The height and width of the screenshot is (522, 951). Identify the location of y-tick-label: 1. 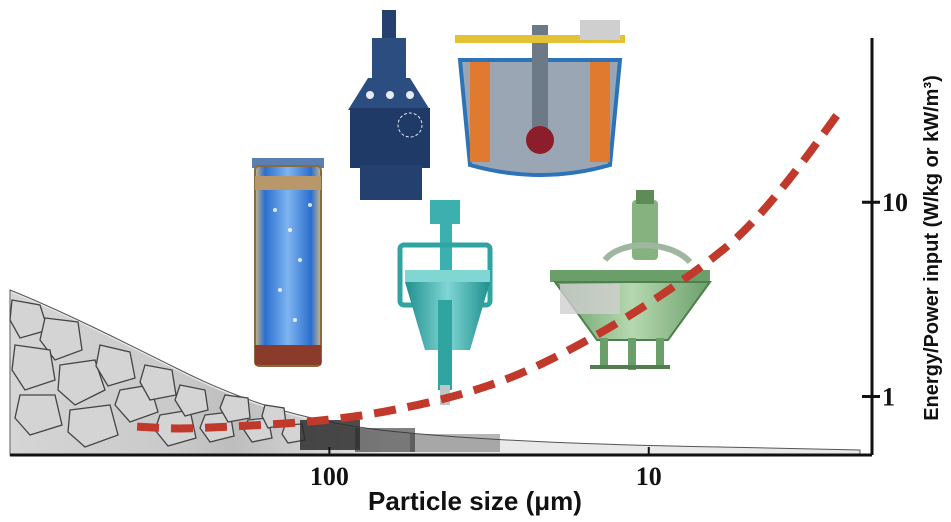
(888, 397).